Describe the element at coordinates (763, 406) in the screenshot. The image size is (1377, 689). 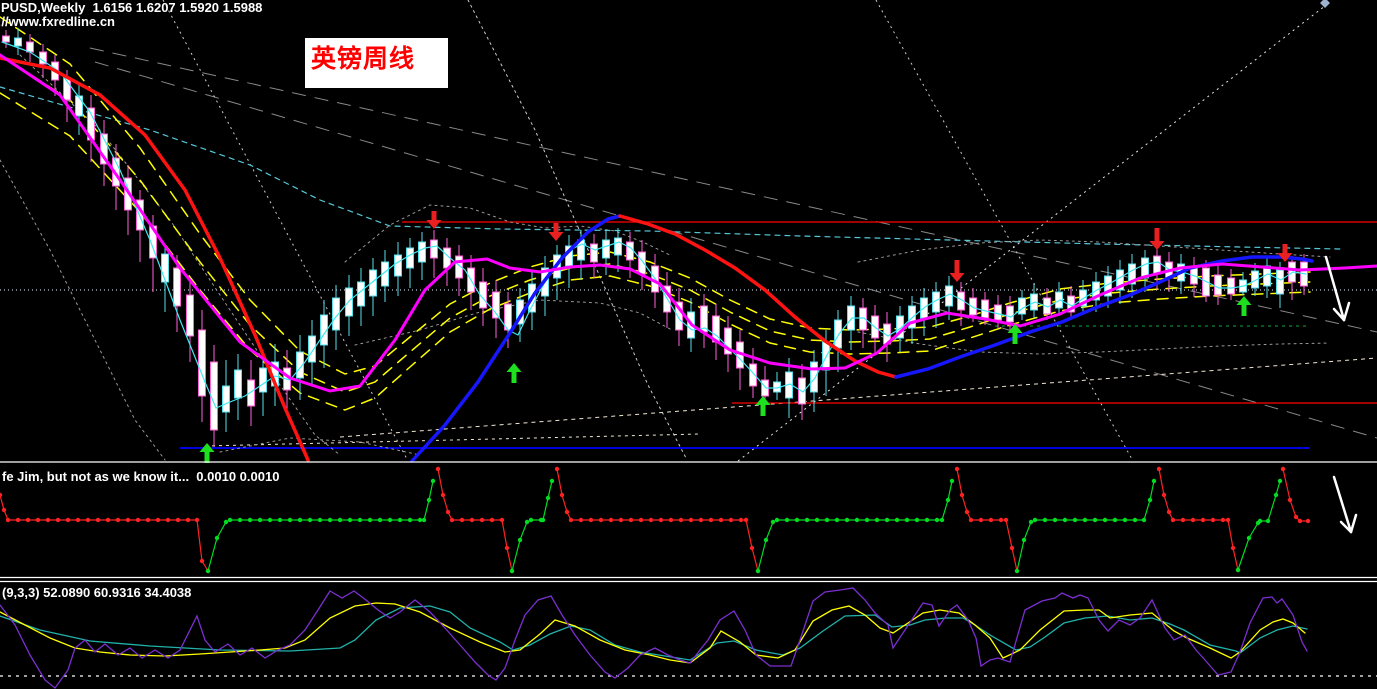
I see `buy-signal-arrow` at that location.